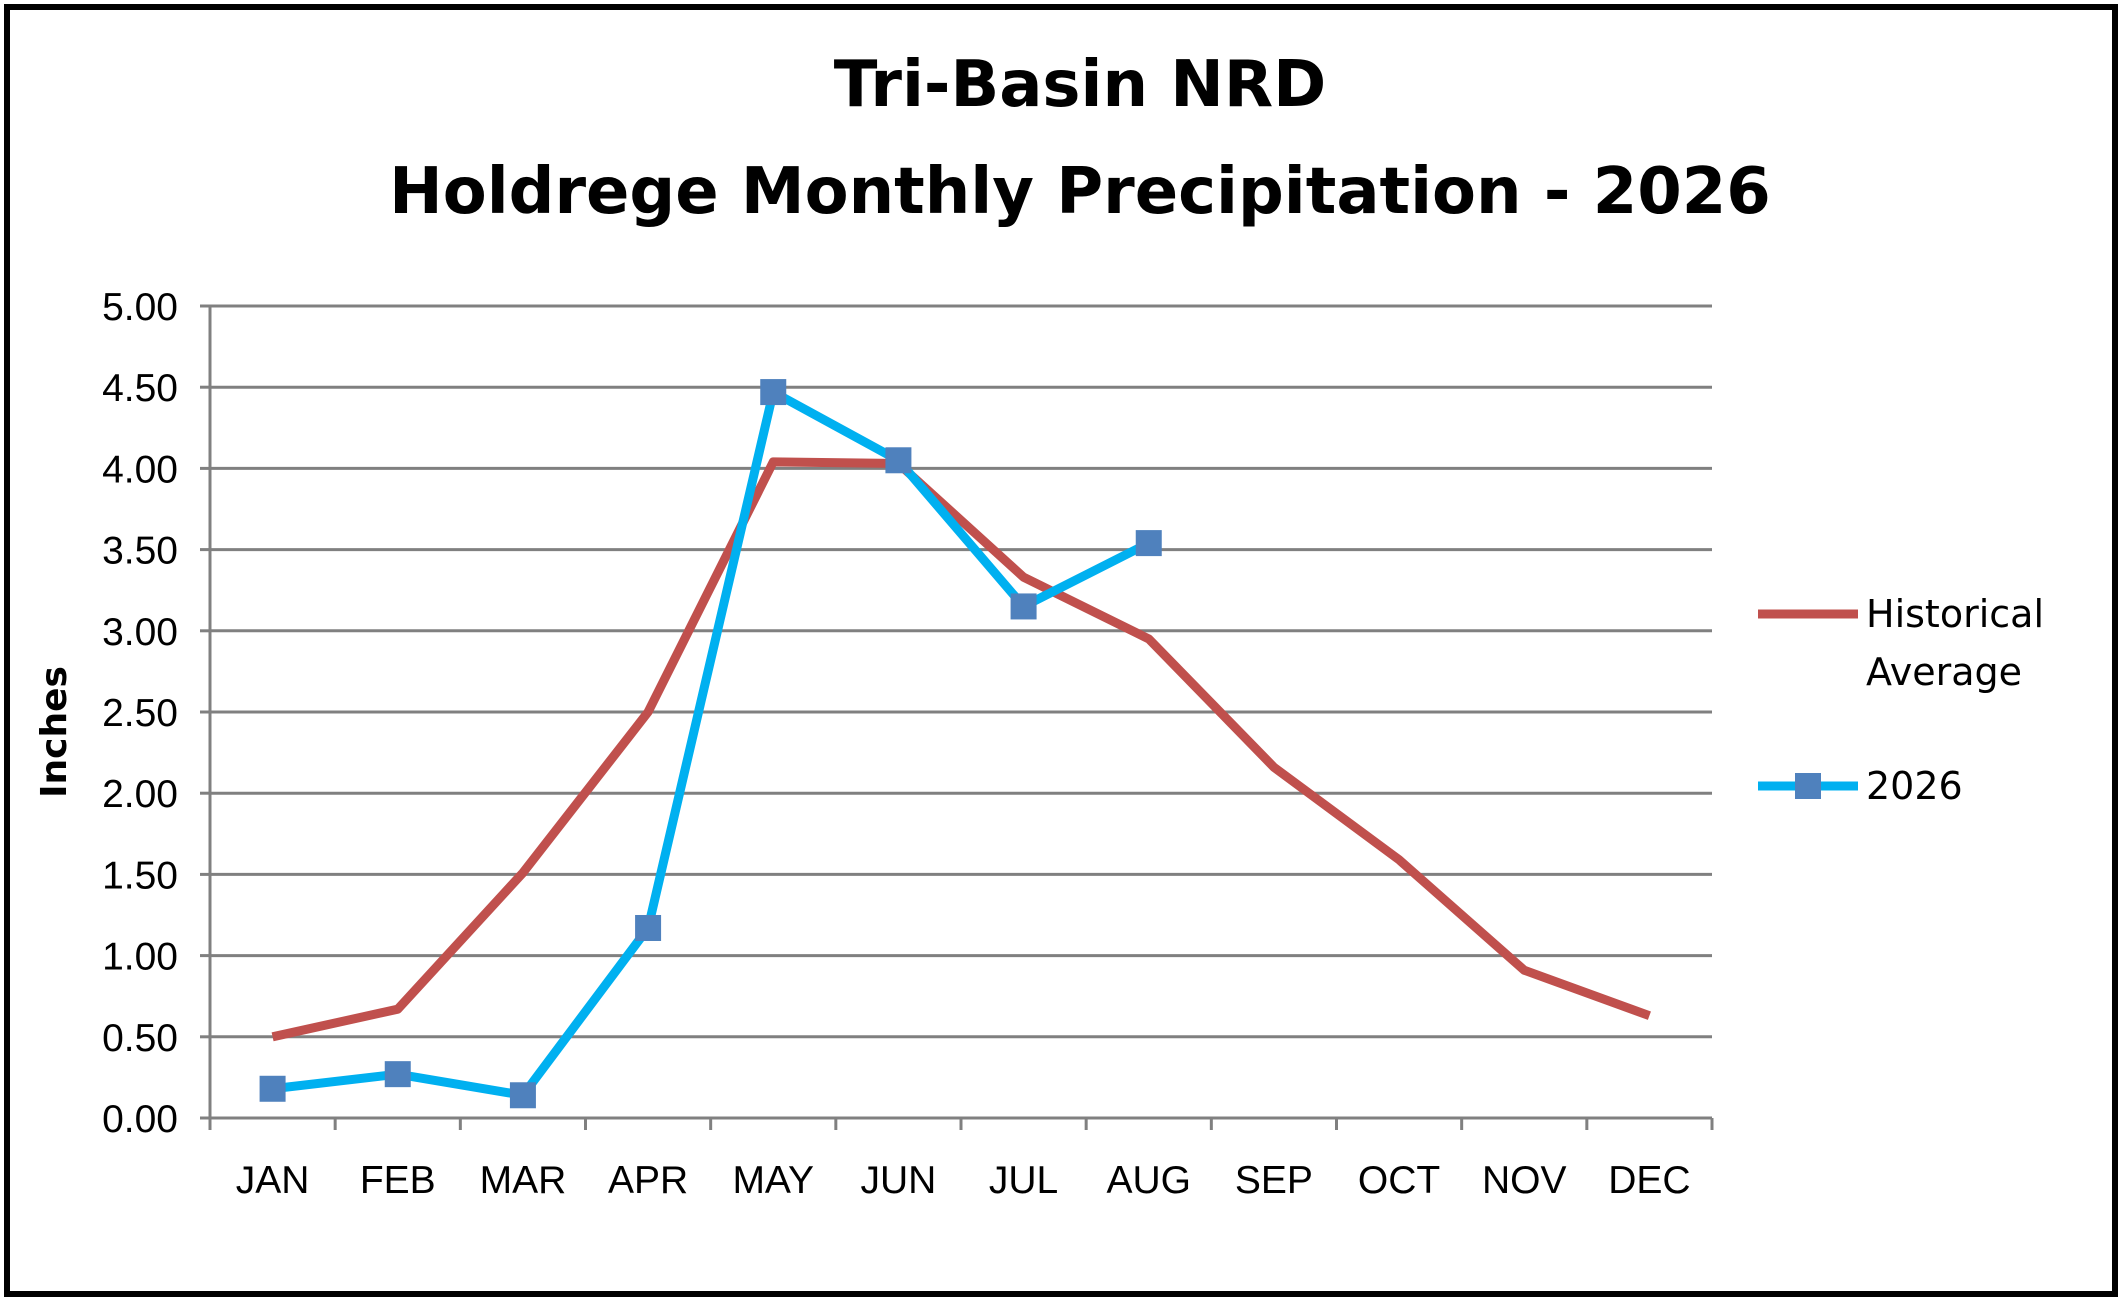 The image size is (2118, 1297). I want to click on legend-marker, so click(1808, 786).